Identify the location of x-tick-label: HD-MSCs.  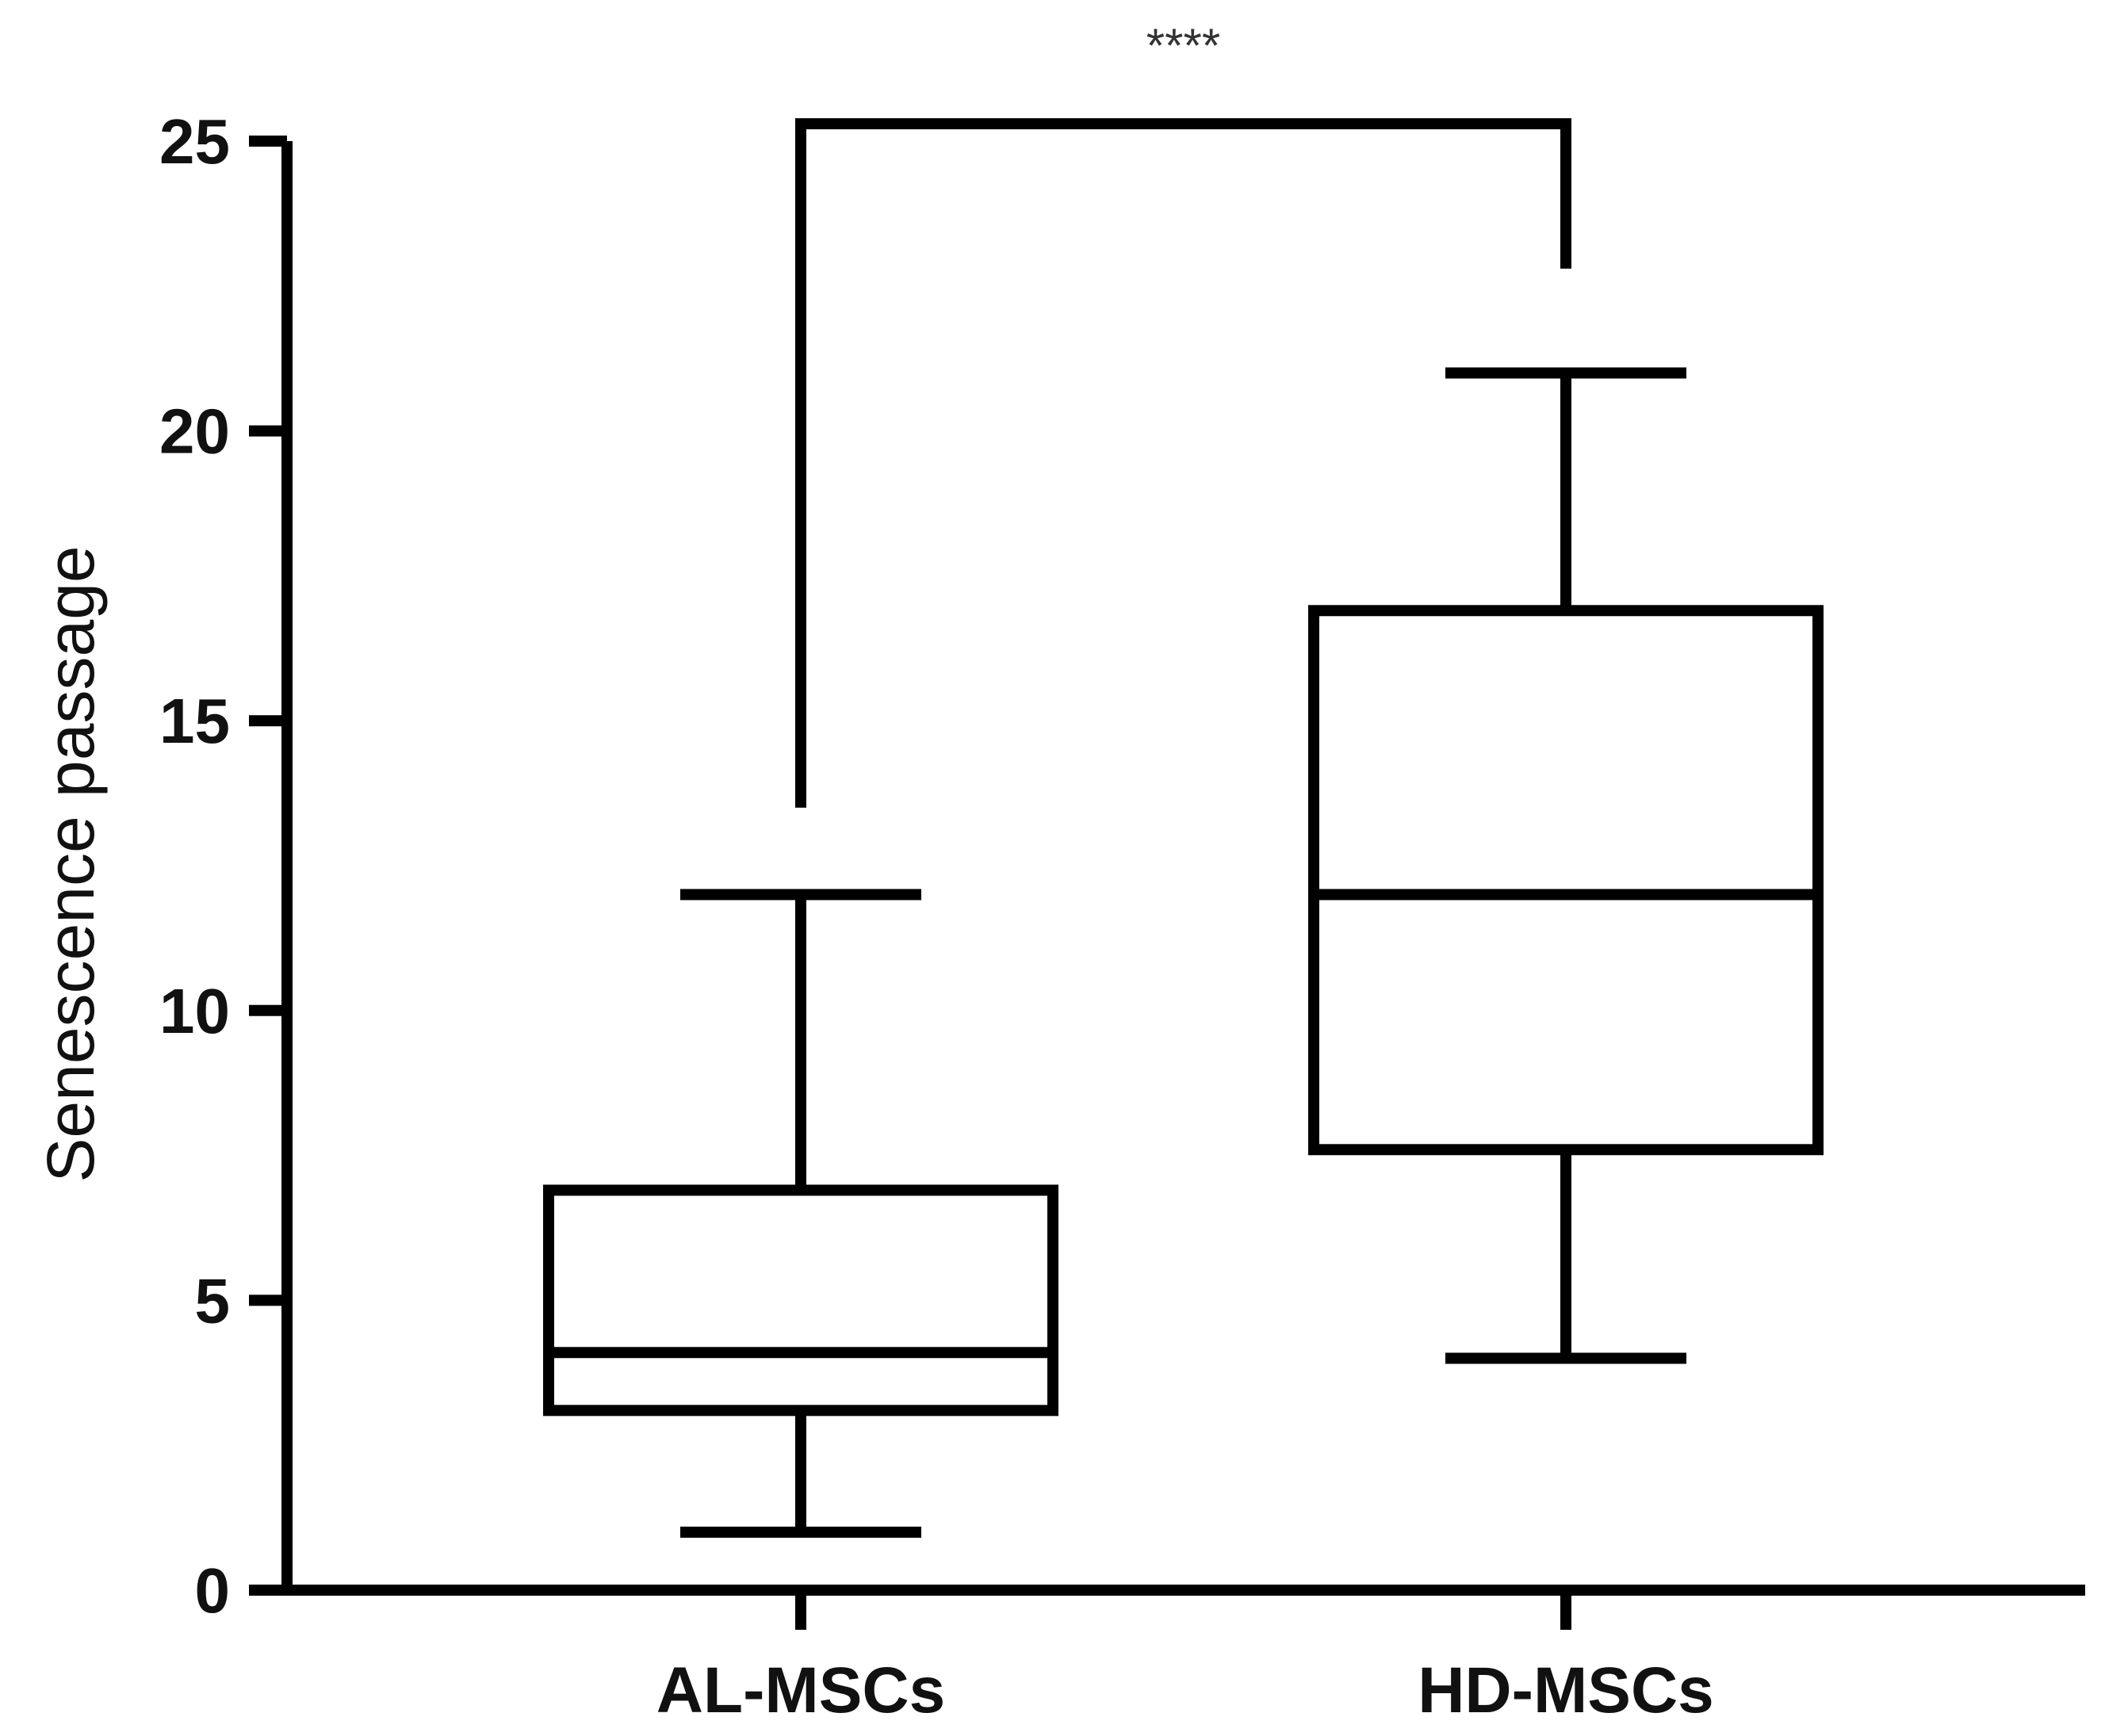
(1566, 1690).